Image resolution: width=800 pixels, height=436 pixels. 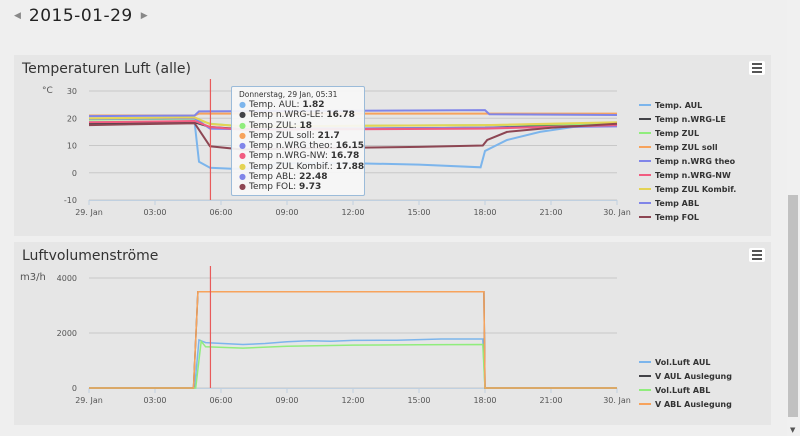 I want to click on legend-item: Temp. AUL, so click(x=678, y=105).